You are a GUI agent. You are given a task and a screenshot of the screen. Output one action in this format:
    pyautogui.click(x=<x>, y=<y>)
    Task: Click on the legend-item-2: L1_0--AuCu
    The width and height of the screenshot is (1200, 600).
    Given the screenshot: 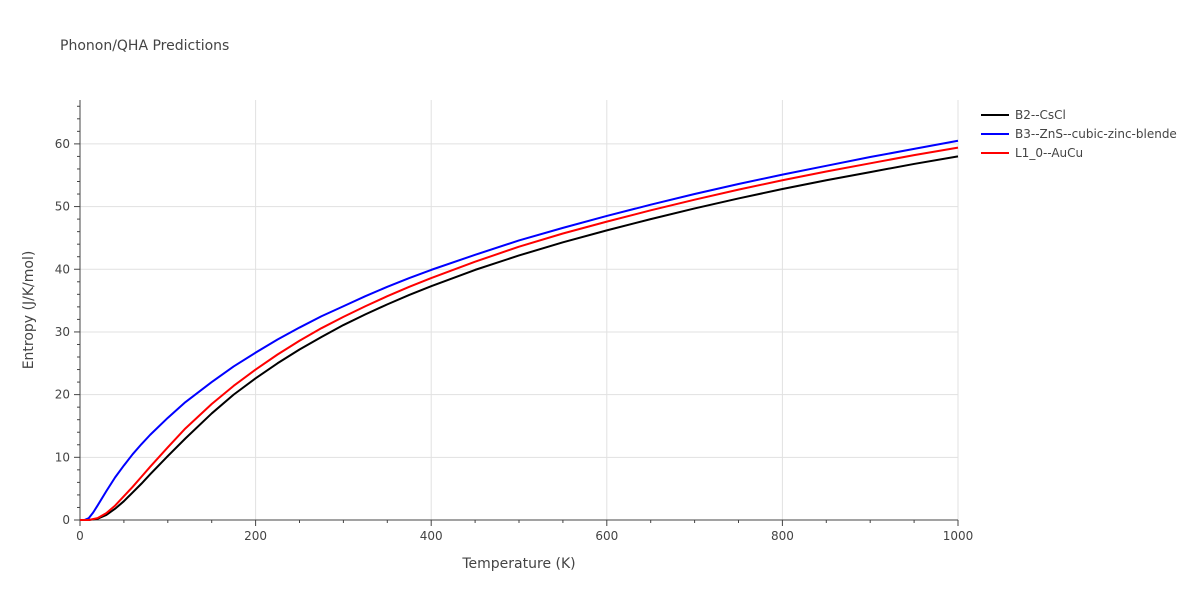 What is the action you would take?
    pyautogui.click(x=1032, y=153)
    